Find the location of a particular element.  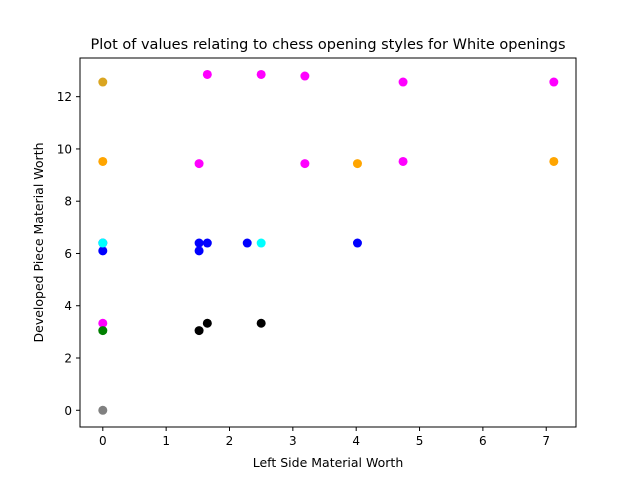

x-tick-label: 4 is located at coordinates (356, 441).